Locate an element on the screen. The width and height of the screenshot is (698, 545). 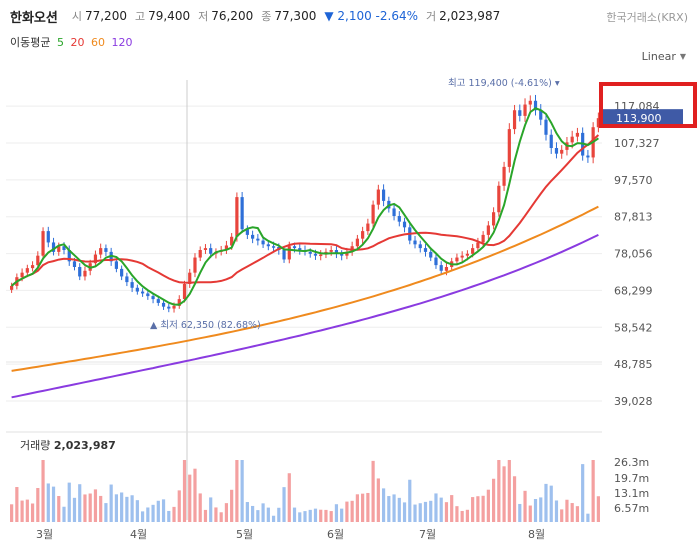
volume-tick-label: 26.3m is located at coordinates (631, 462).